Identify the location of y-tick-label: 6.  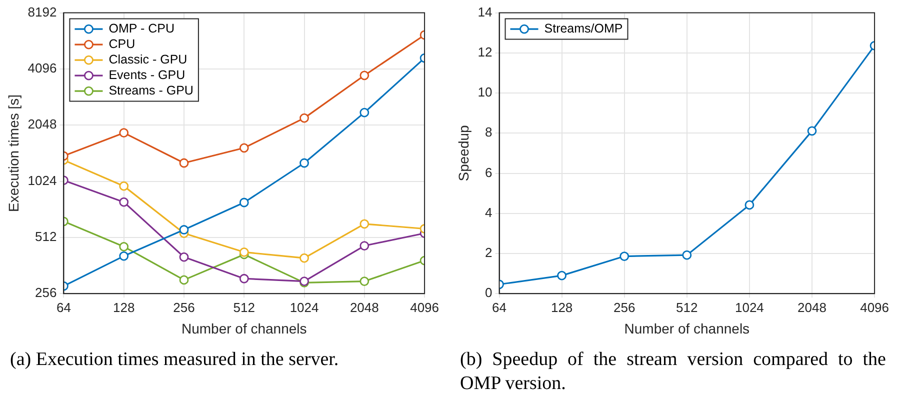
(488, 172).